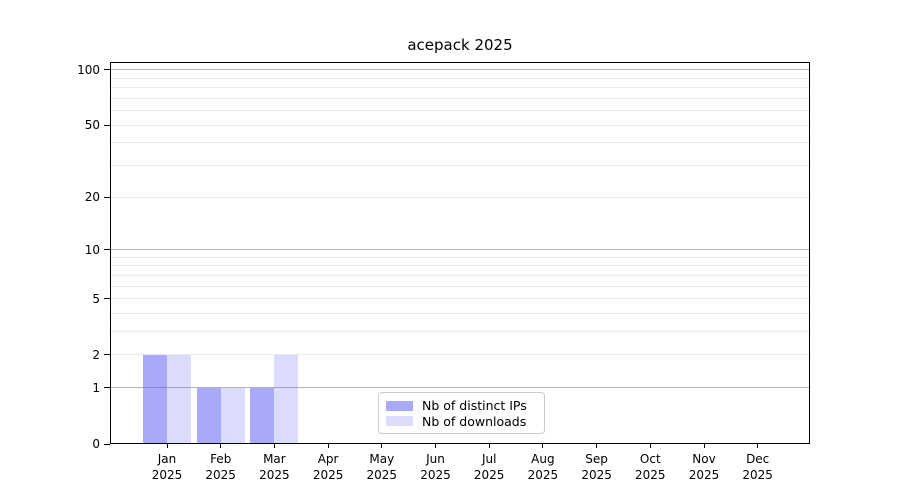 This screenshot has width=900, height=500. What do you see at coordinates (96, 298) in the screenshot?
I see `y-tick-label: 5` at bounding box center [96, 298].